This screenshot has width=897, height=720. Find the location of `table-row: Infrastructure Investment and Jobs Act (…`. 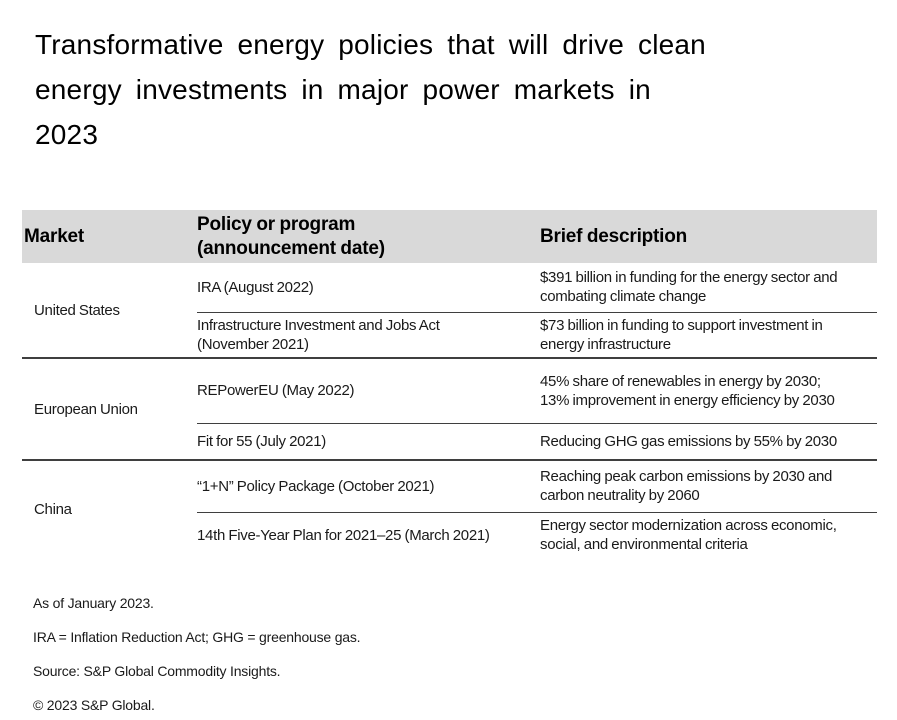

table-row: Infrastructure Investment and Jobs Act (… is located at coordinates (449, 335).